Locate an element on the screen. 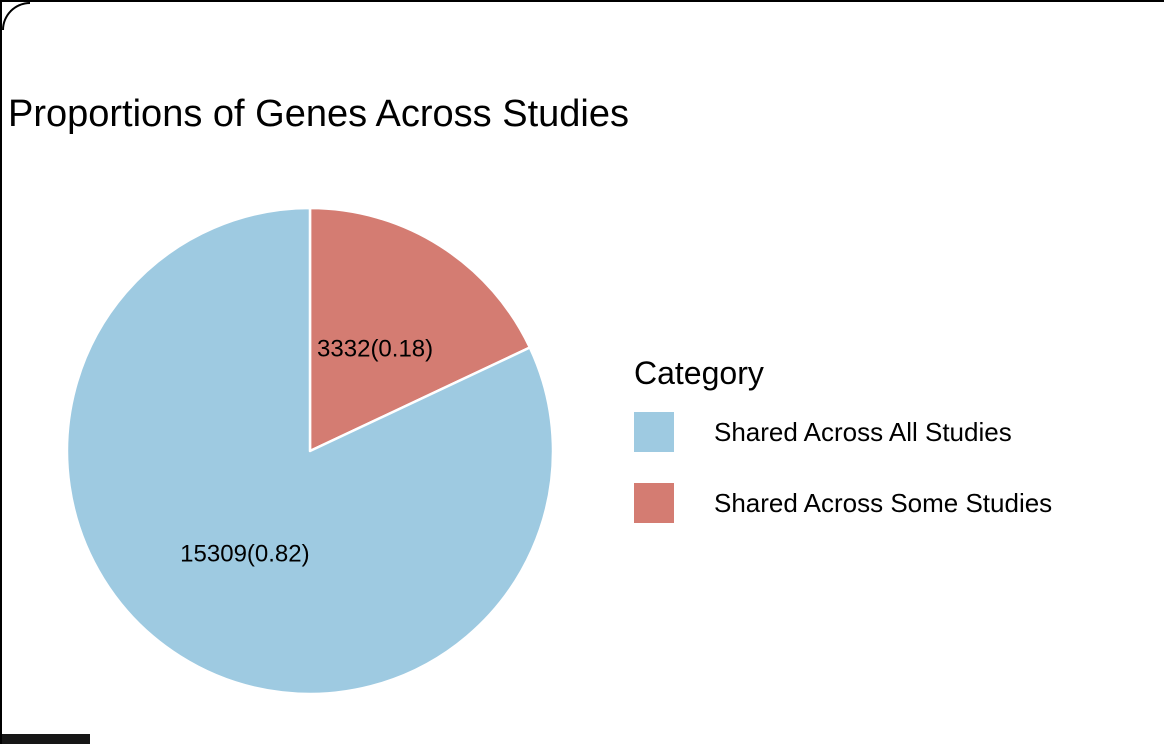  legend-label-all-studies: Shared Across All Studies is located at coordinates (863, 432).